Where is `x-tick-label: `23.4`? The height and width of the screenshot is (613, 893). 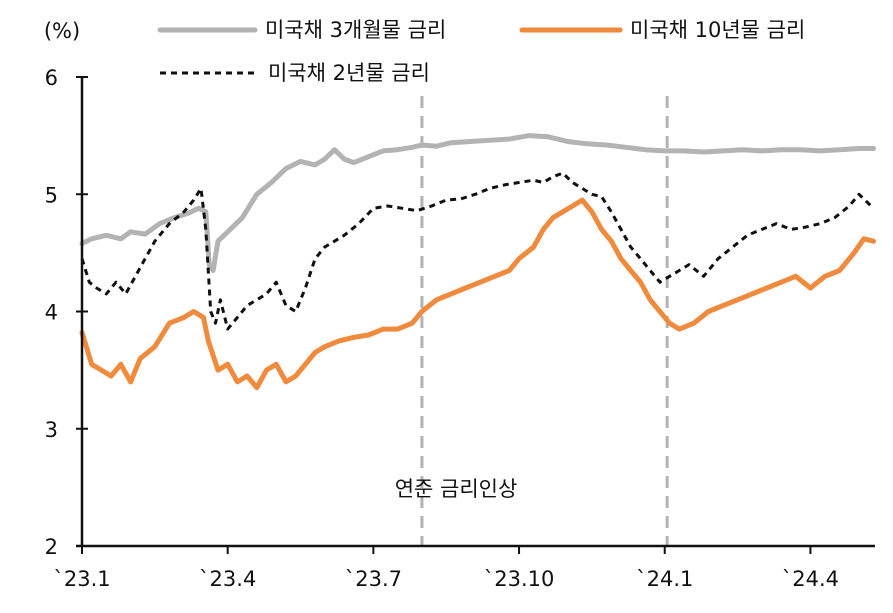
x-tick-label: `23.4 is located at coordinates (227, 579).